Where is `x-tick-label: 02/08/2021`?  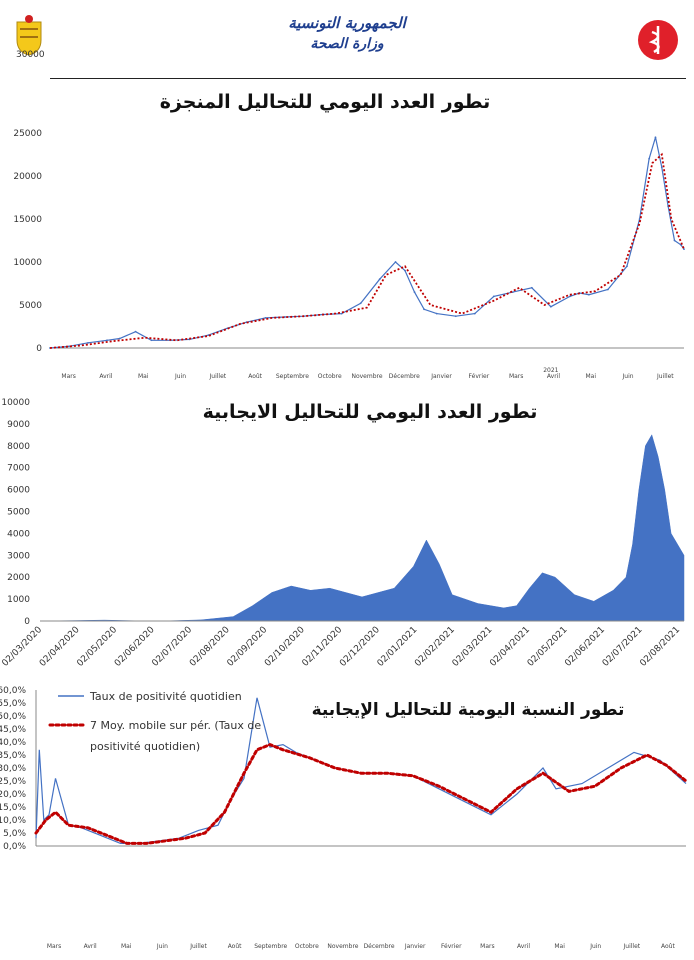 x-tick-label: 02/08/2021 is located at coordinates (660, 647).